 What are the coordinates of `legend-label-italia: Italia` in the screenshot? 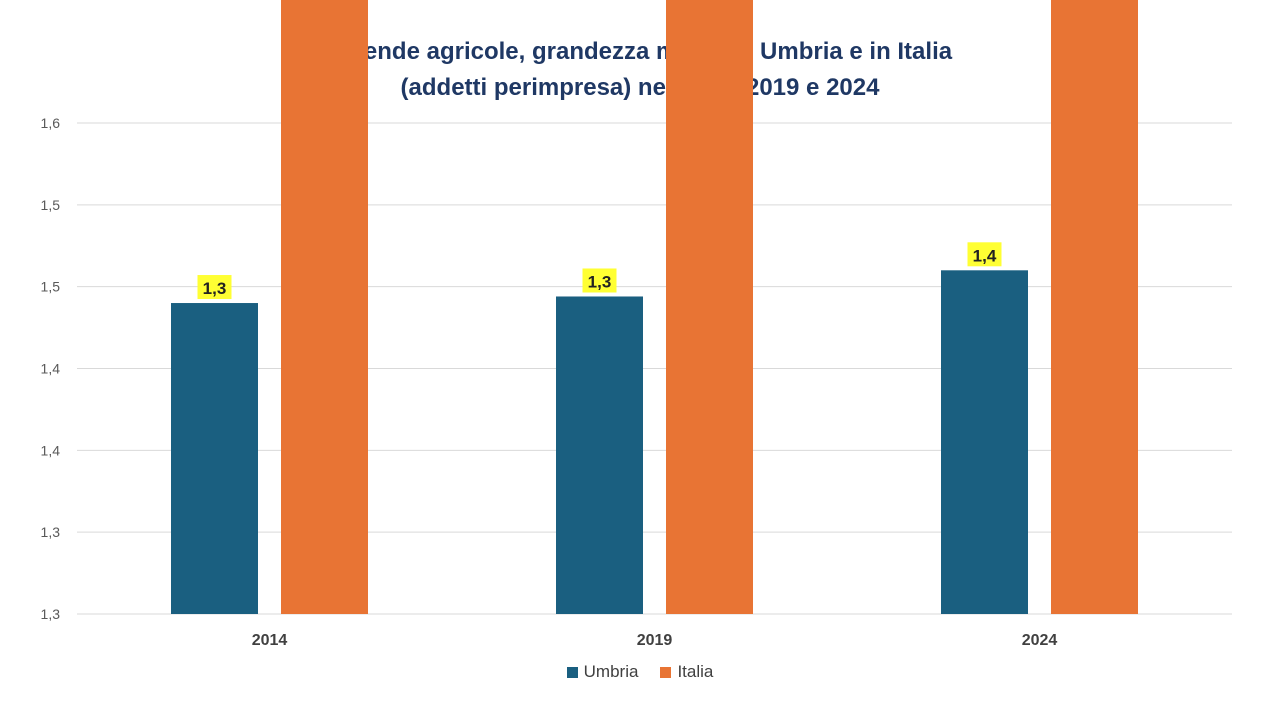 It's located at (695, 671).